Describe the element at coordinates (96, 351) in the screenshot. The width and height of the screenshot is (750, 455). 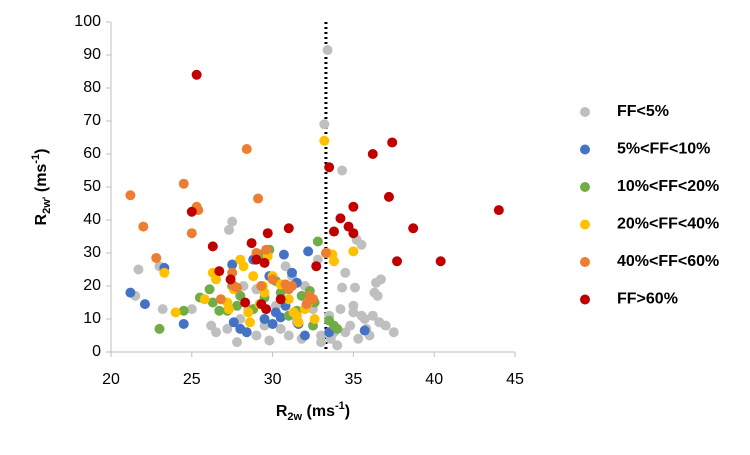
I see `y-tick-label: 0` at that location.